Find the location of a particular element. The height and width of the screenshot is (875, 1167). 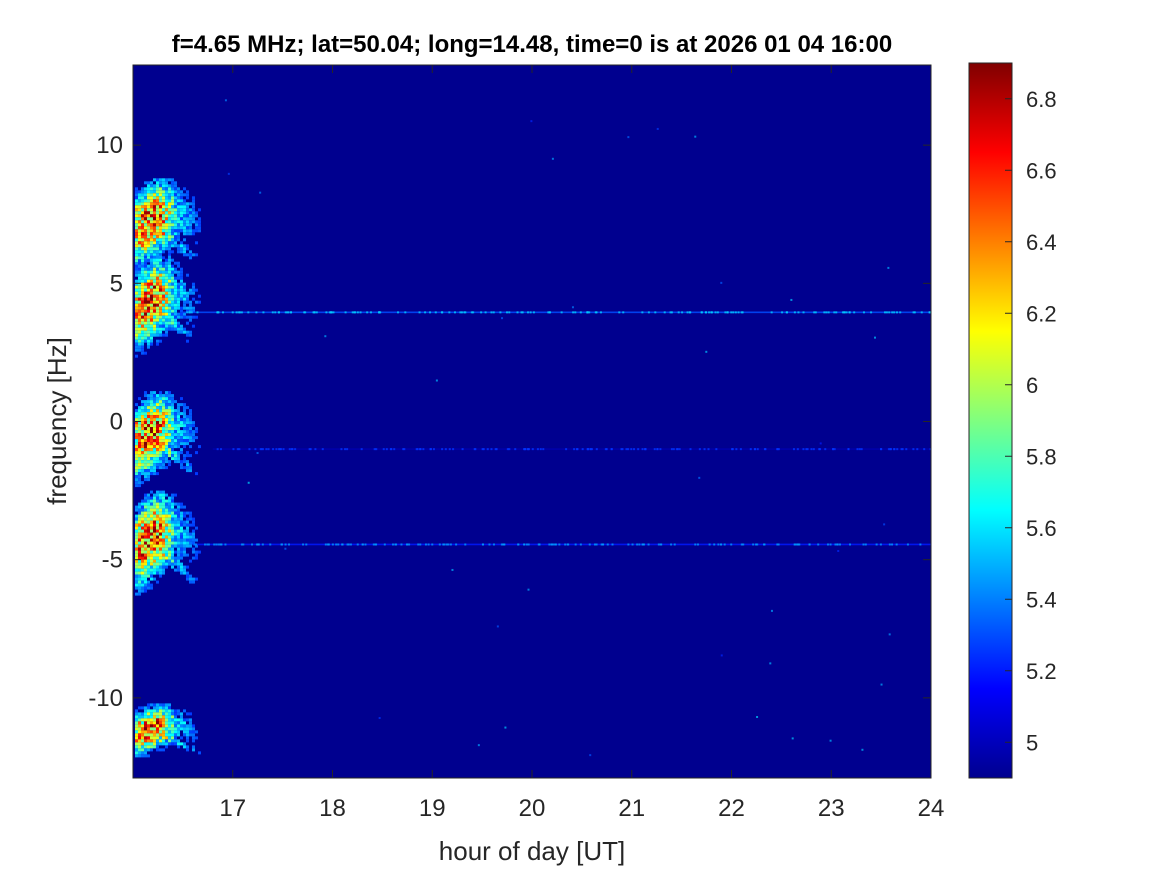

y-tick-label: -5 is located at coordinates (112, 560).